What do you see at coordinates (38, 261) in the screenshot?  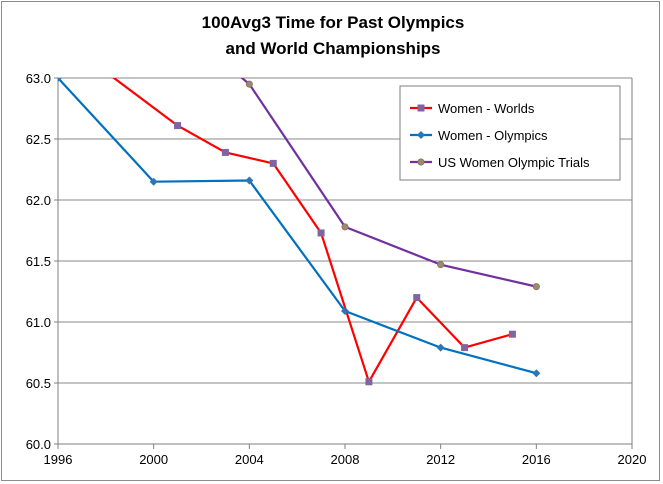 I see `y-tick-label: 61.5` at bounding box center [38, 261].